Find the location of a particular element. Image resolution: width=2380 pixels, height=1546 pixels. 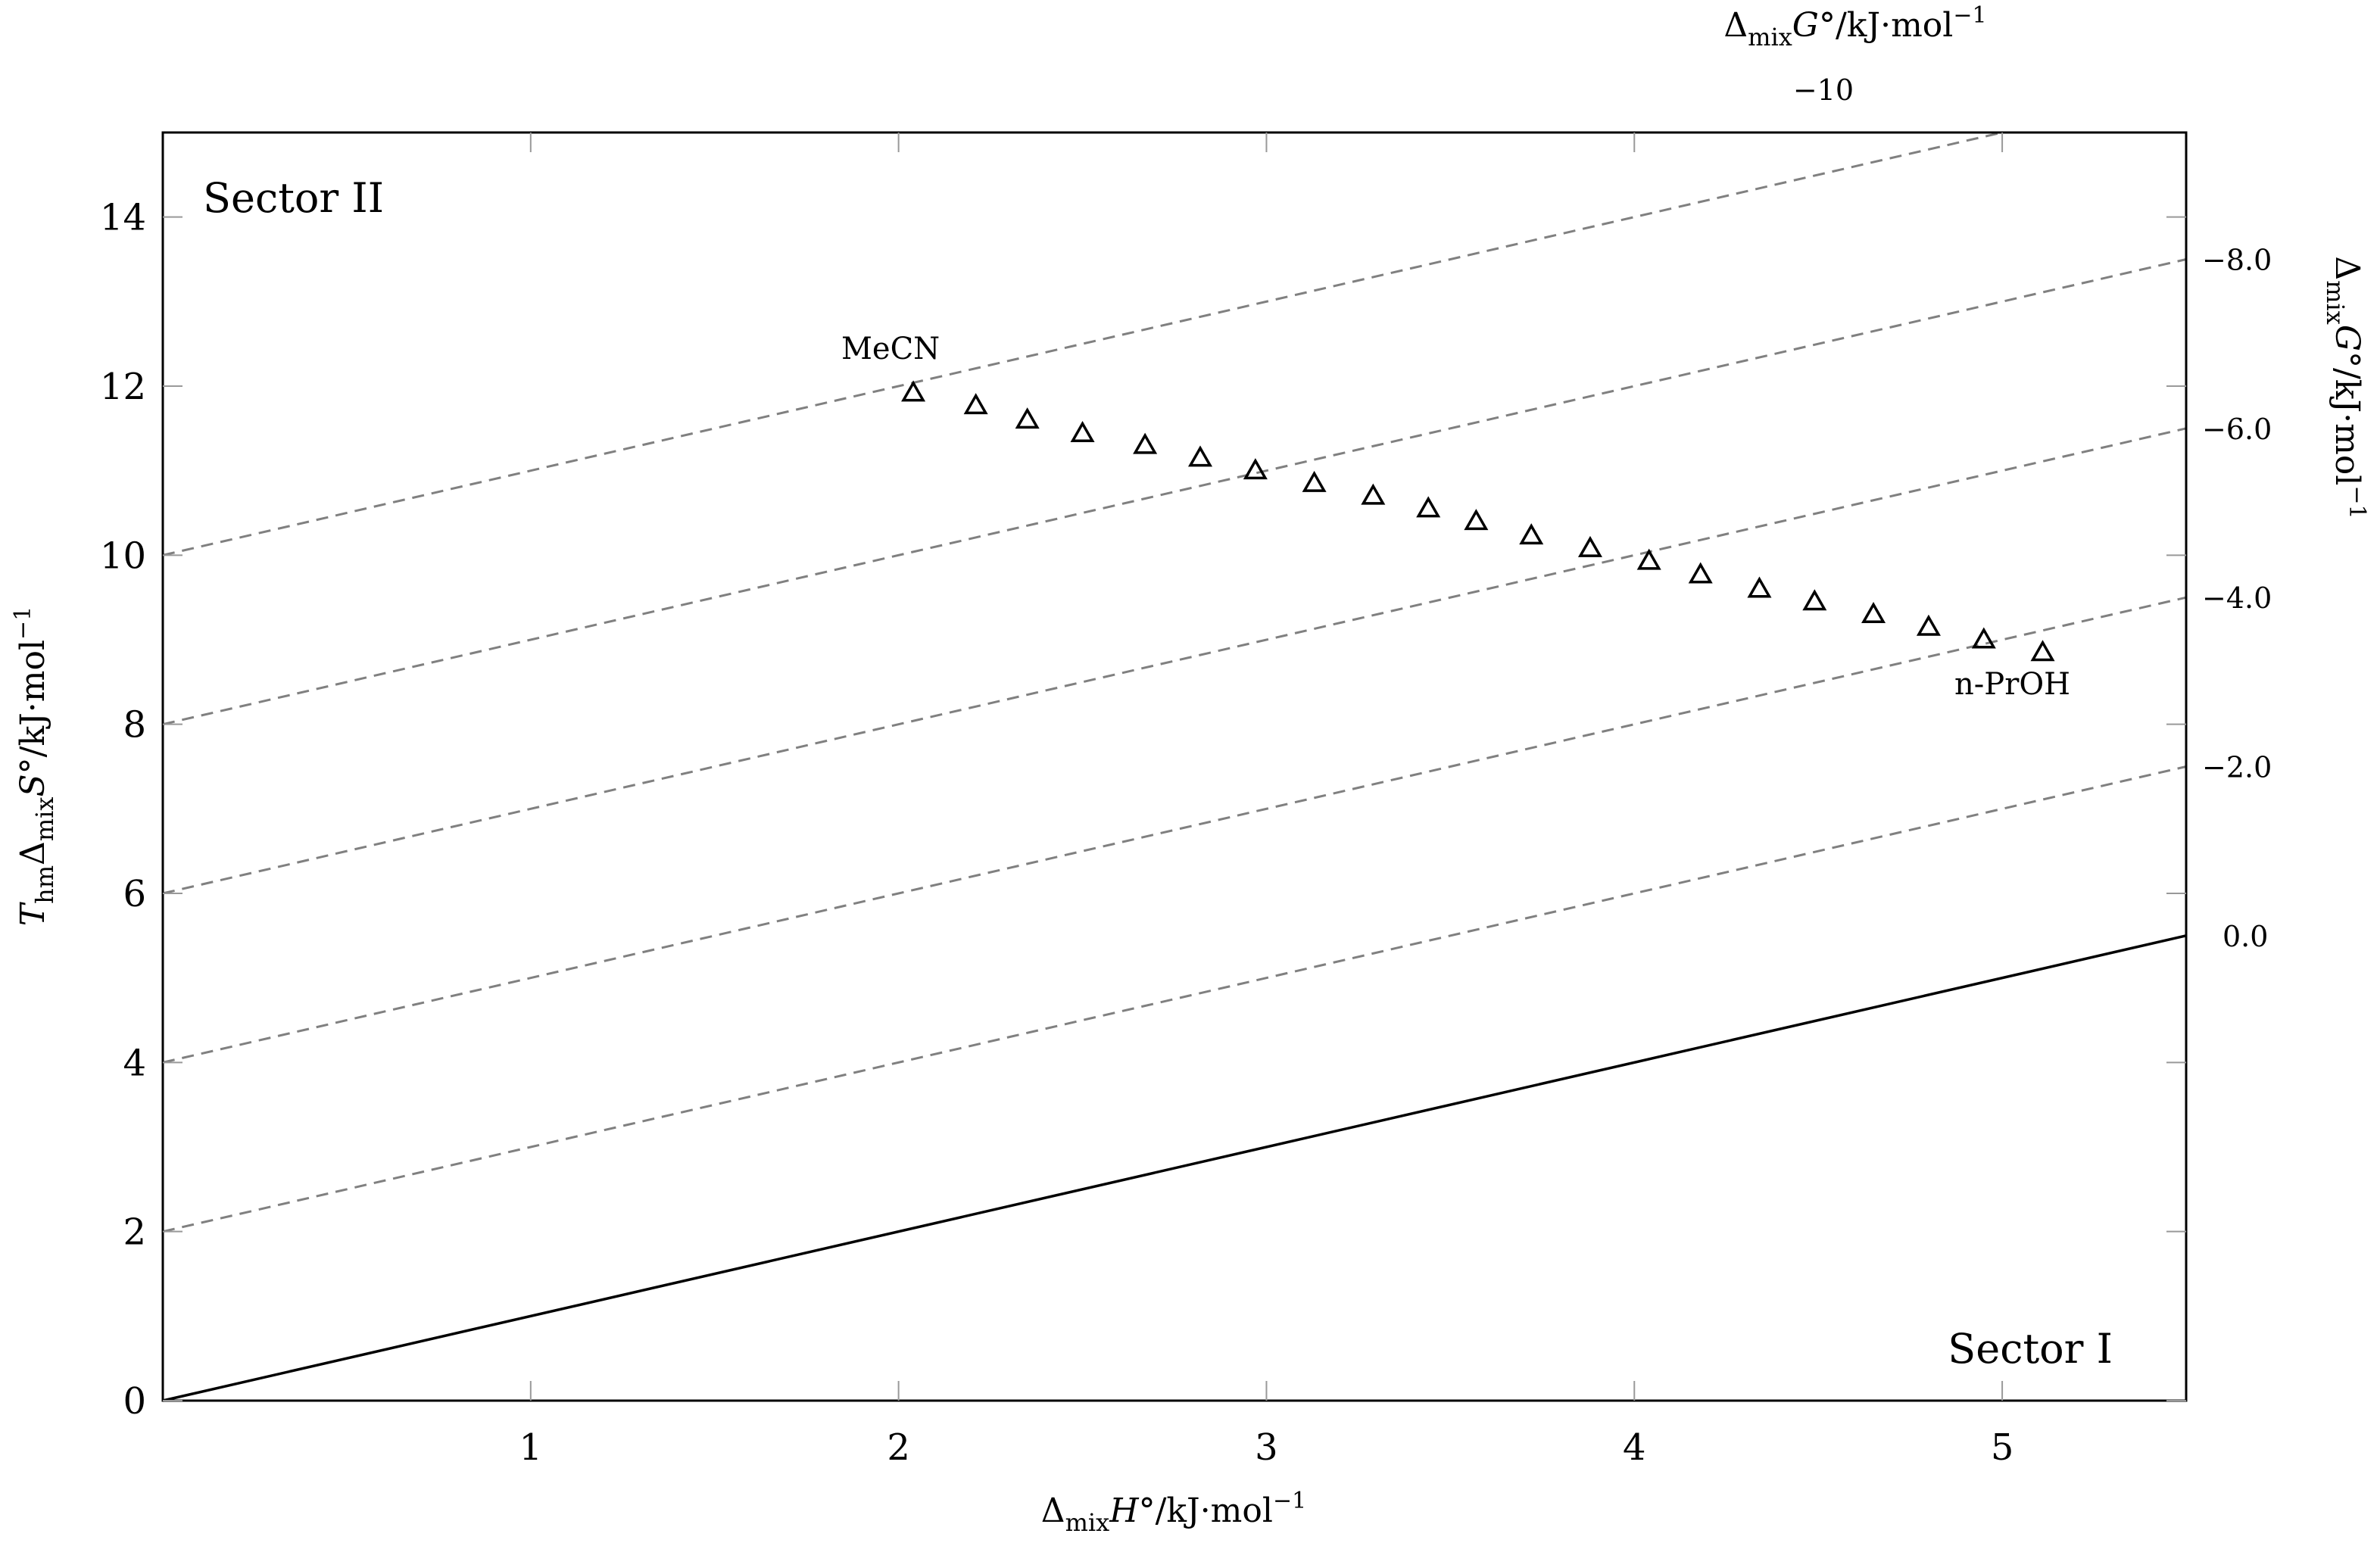

y-tick-label: 14 is located at coordinates (123, 218).